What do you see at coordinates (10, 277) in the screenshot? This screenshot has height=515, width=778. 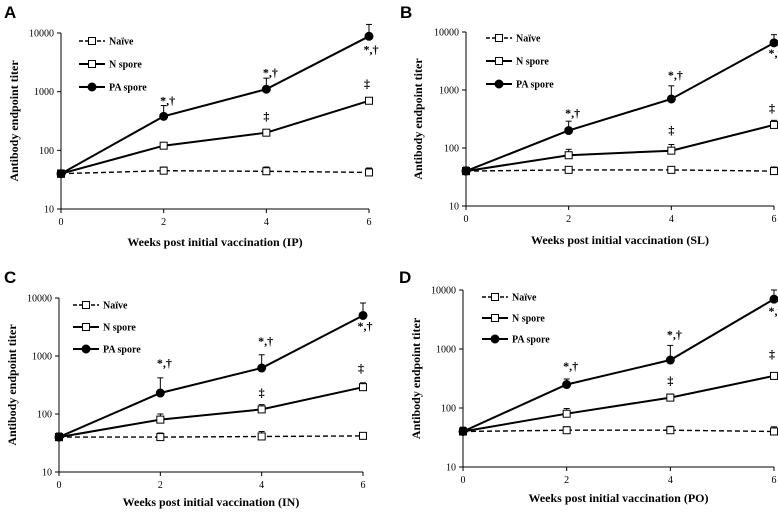 I see `panel-letter: C` at bounding box center [10, 277].